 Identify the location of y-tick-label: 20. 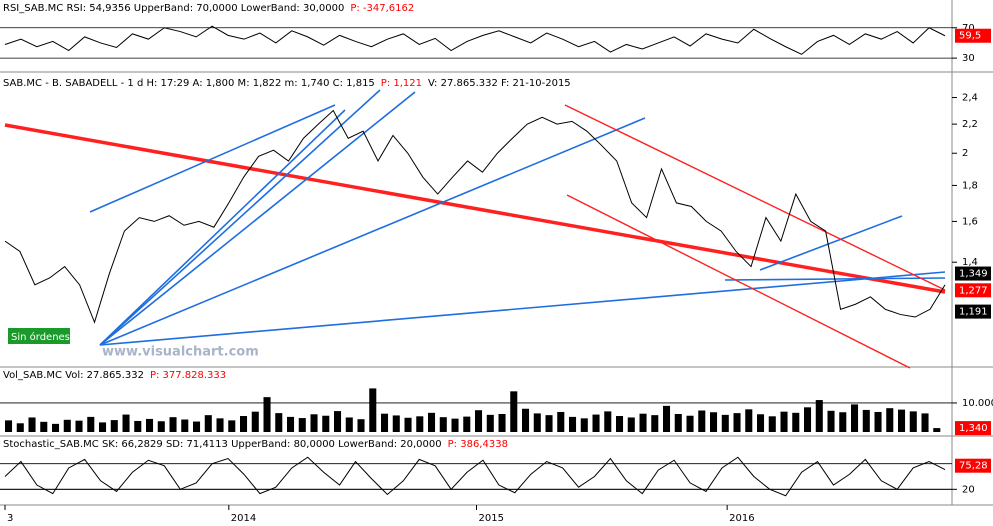
(968, 489).